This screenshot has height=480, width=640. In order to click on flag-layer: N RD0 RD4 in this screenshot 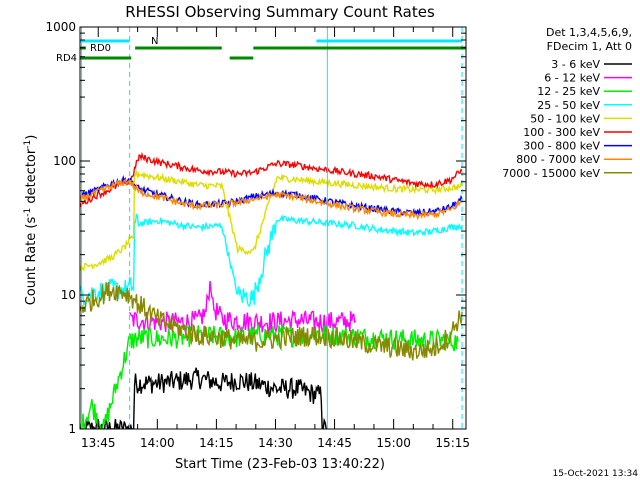, I will do `click(261, 50)`.